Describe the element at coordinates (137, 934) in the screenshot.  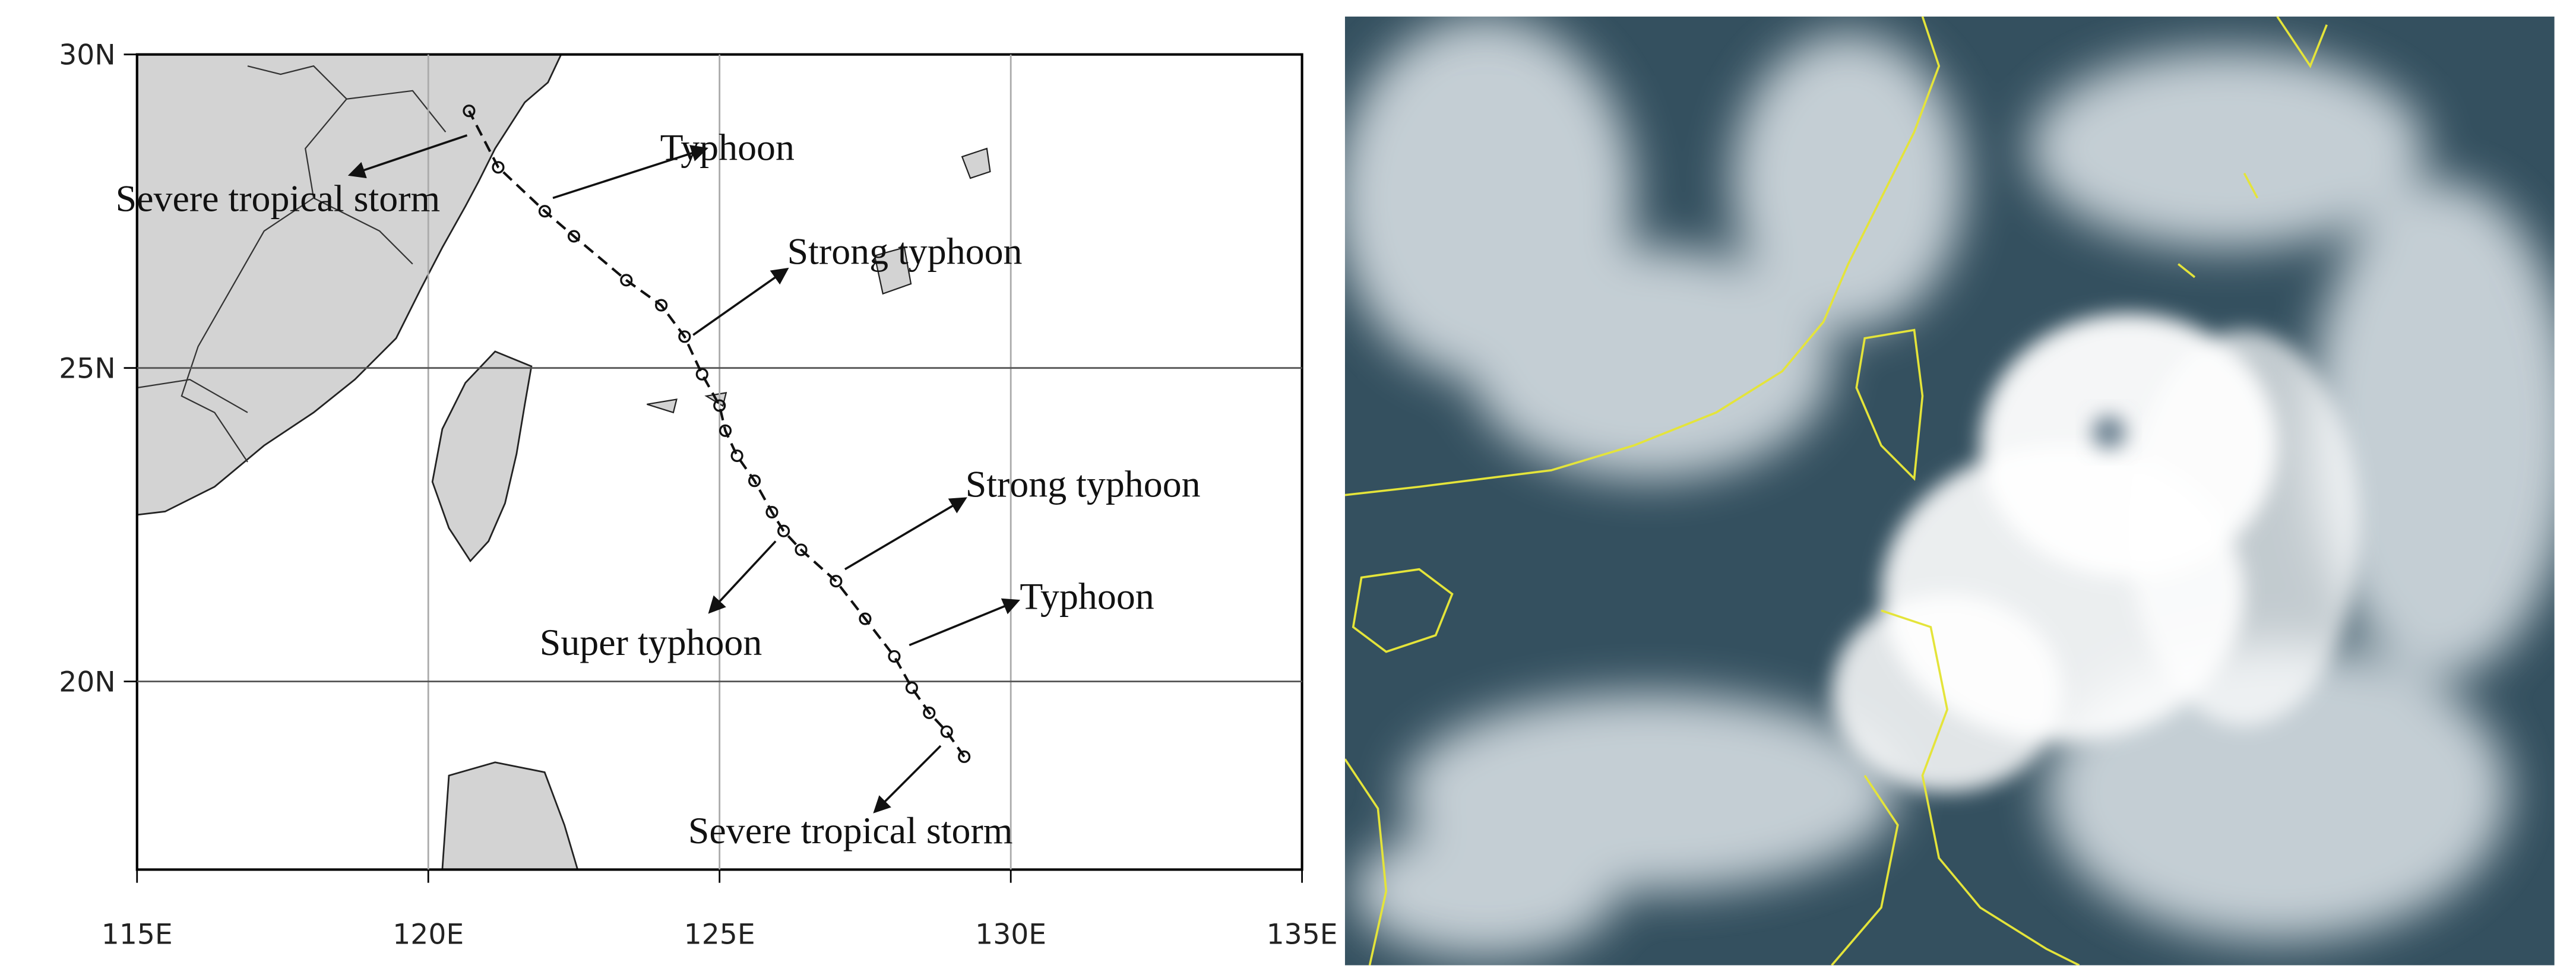
I see `x-tick-label: 115E` at that location.